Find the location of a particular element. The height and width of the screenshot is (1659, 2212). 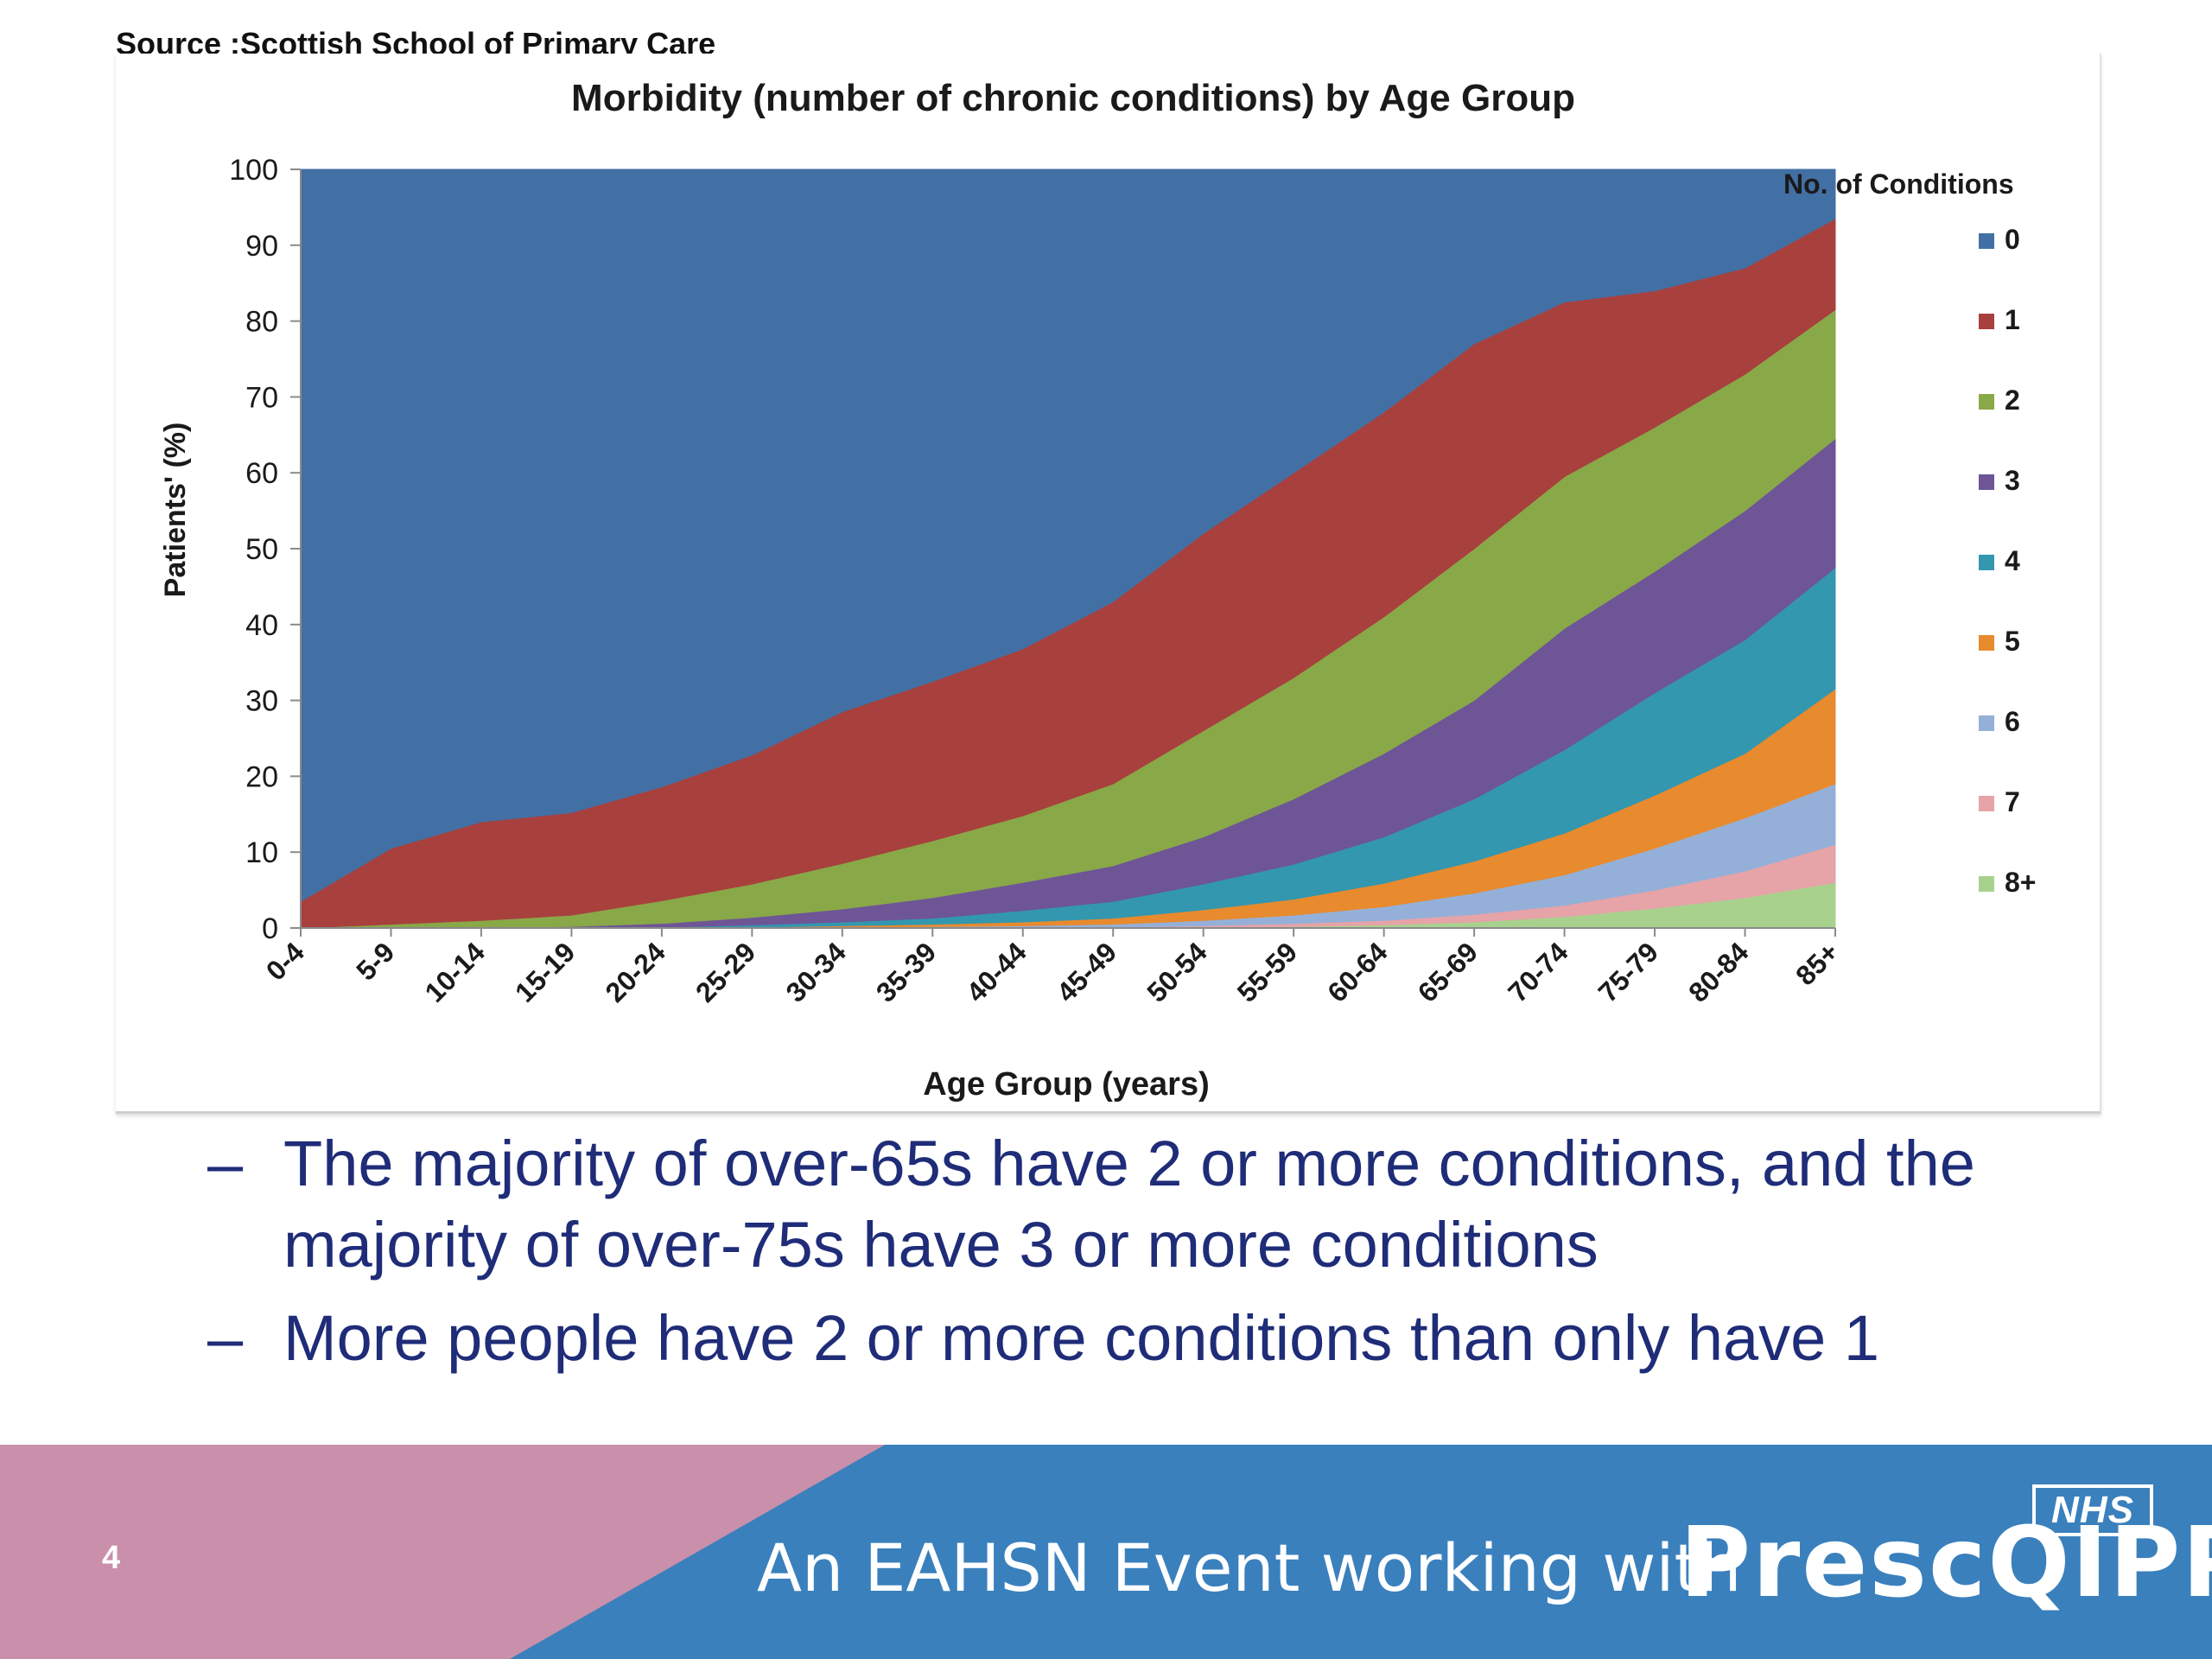

y-tick-label: 30 is located at coordinates (261, 701).